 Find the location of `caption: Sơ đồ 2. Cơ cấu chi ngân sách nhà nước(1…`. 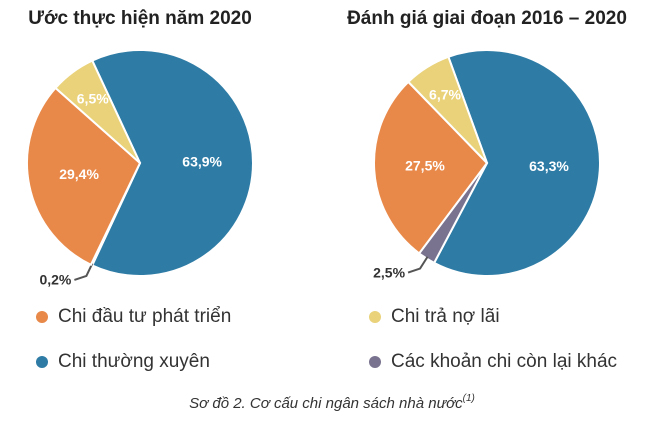

caption: Sơ đồ 2. Cơ cấu chi ngân sách nhà nước(1… is located at coordinates (332, 402).